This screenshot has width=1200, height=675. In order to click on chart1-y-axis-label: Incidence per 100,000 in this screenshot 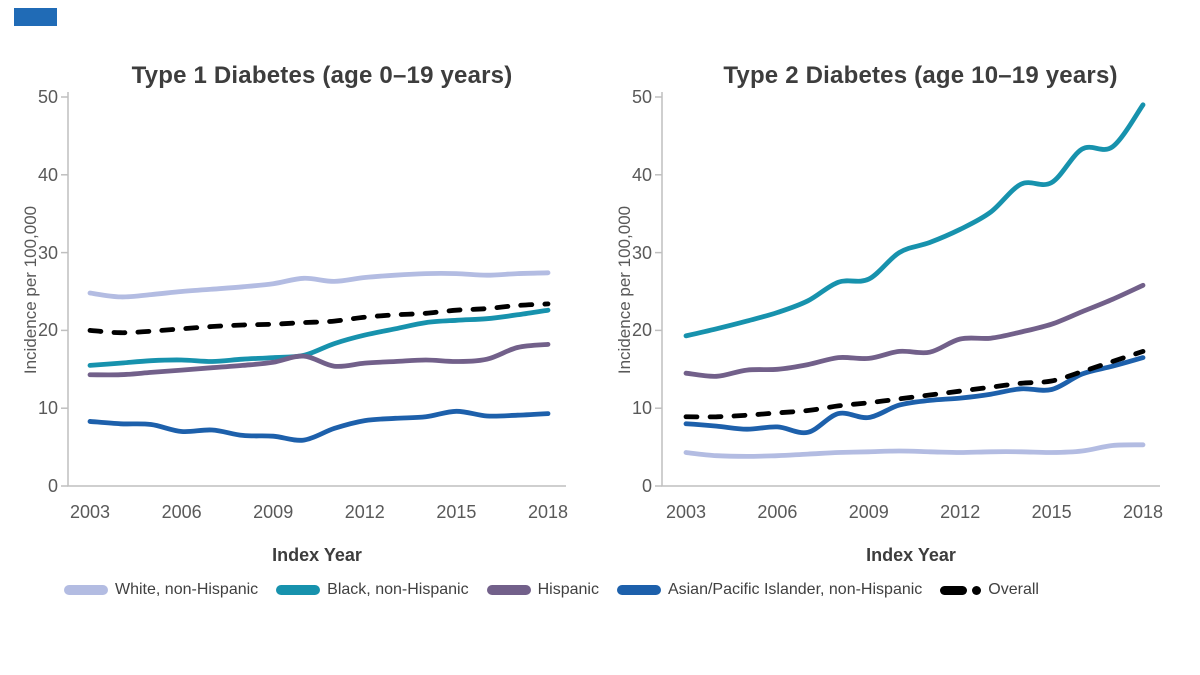, I will do `click(30, 290)`.